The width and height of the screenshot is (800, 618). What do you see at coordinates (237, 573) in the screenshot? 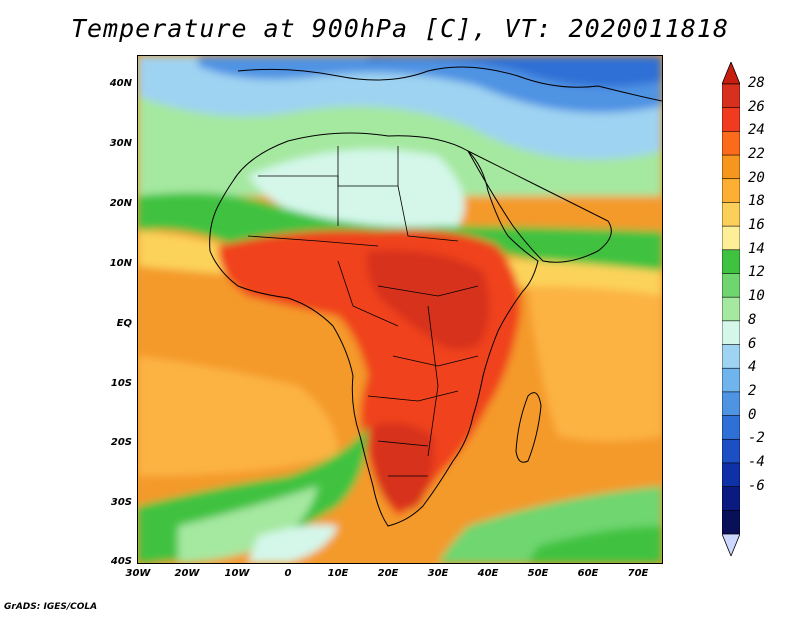
I see `lon-label-10w: 10W` at bounding box center [237, 573].